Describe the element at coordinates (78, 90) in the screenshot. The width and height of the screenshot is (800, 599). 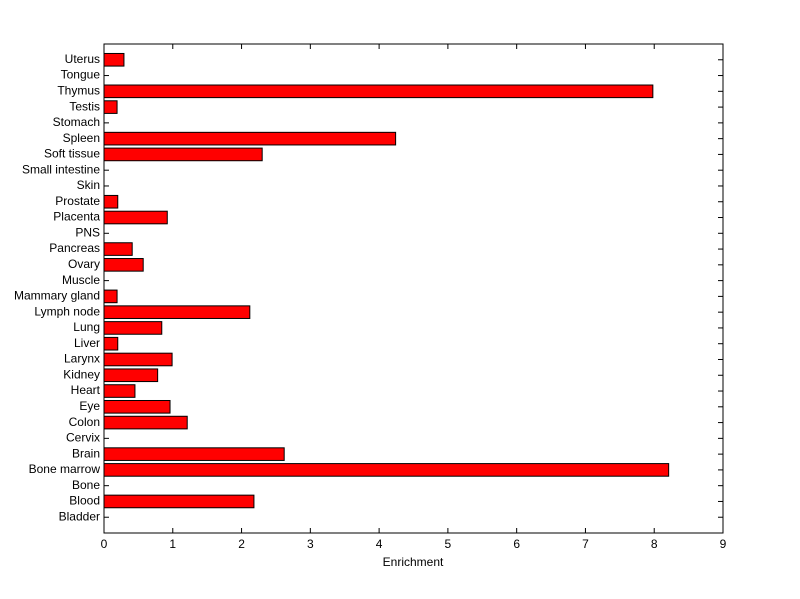
I see `y-tick-label: Thymus` at that location.